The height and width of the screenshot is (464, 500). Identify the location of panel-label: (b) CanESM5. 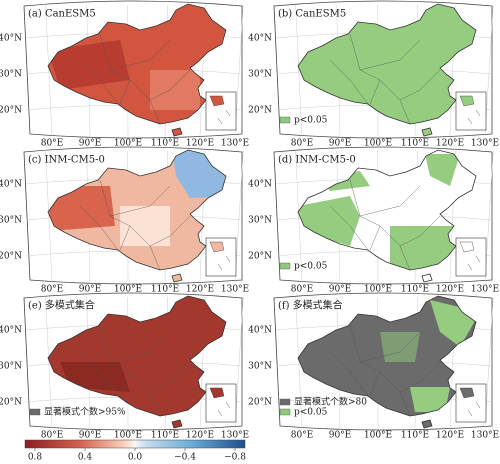
(312, 14).